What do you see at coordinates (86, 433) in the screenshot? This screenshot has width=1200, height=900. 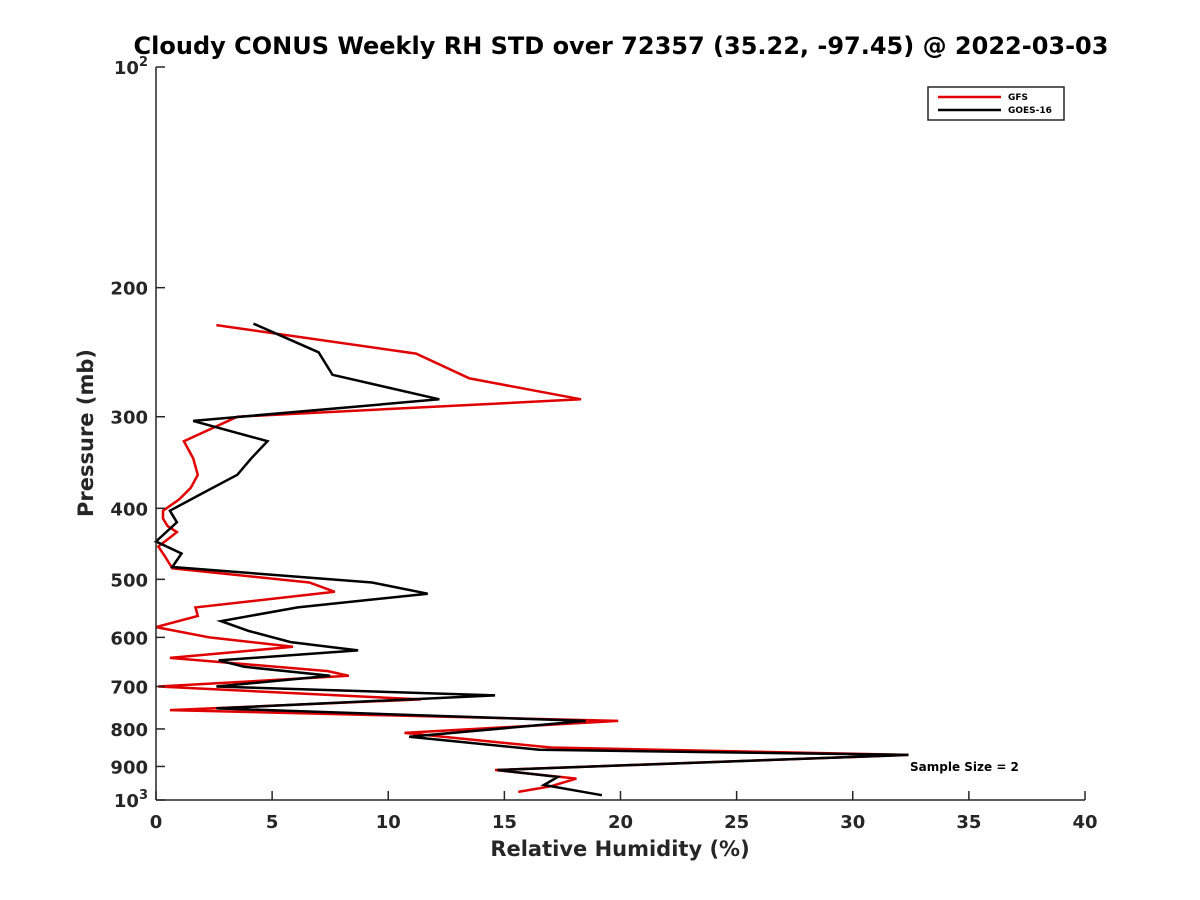 I see `y-axis-label: Pressure (mb)` at bounding box center [86, 433].